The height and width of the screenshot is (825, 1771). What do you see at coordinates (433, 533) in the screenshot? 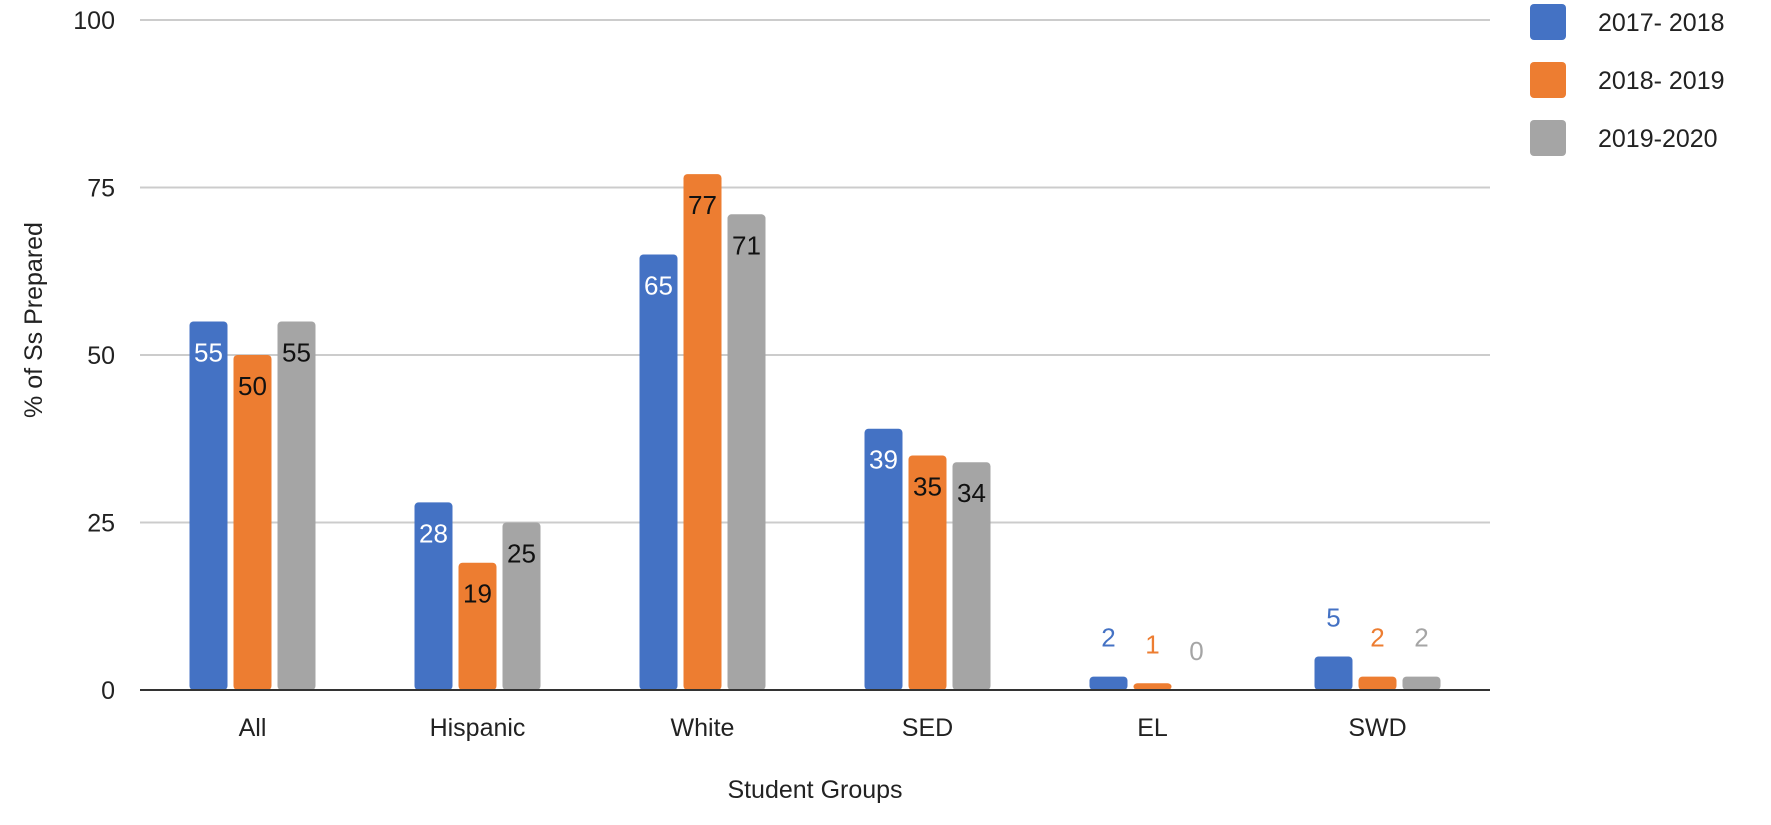
I see `data-label: 28` at bounding box center [433, 533].